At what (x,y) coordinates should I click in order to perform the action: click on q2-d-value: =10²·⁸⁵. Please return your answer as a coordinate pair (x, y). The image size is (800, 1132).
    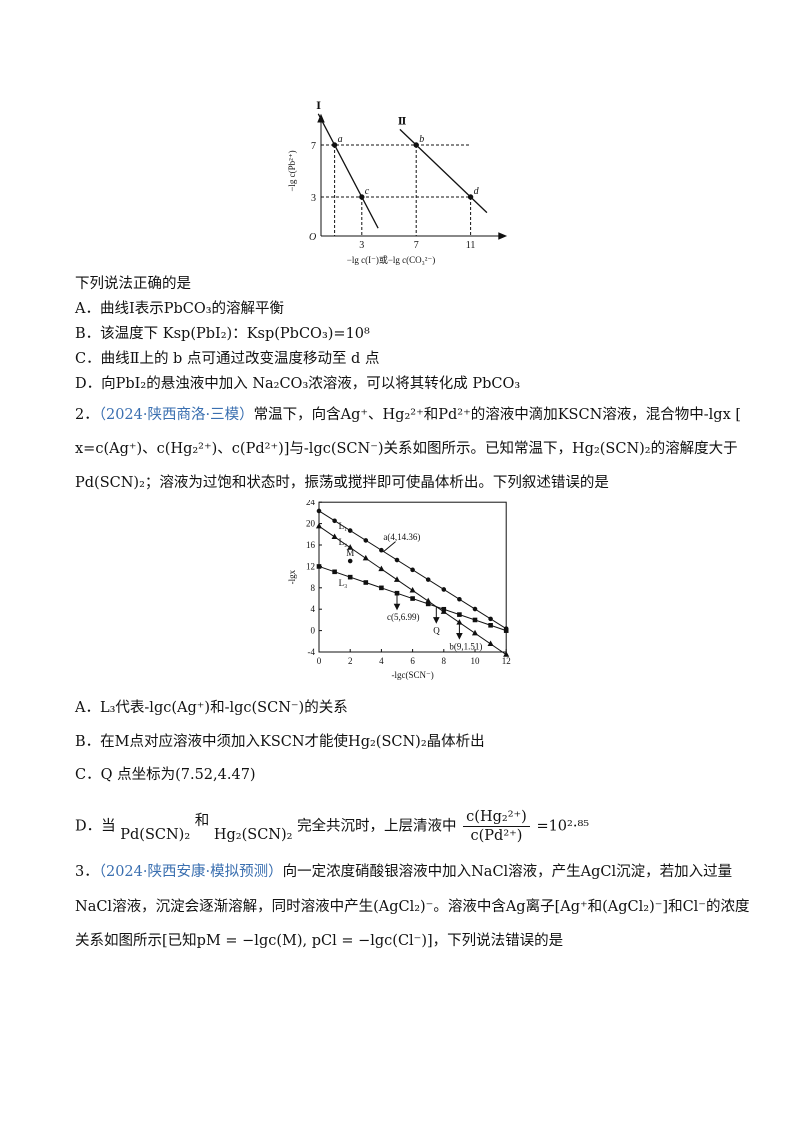
    Looking at the image, I should click on (563, 826).